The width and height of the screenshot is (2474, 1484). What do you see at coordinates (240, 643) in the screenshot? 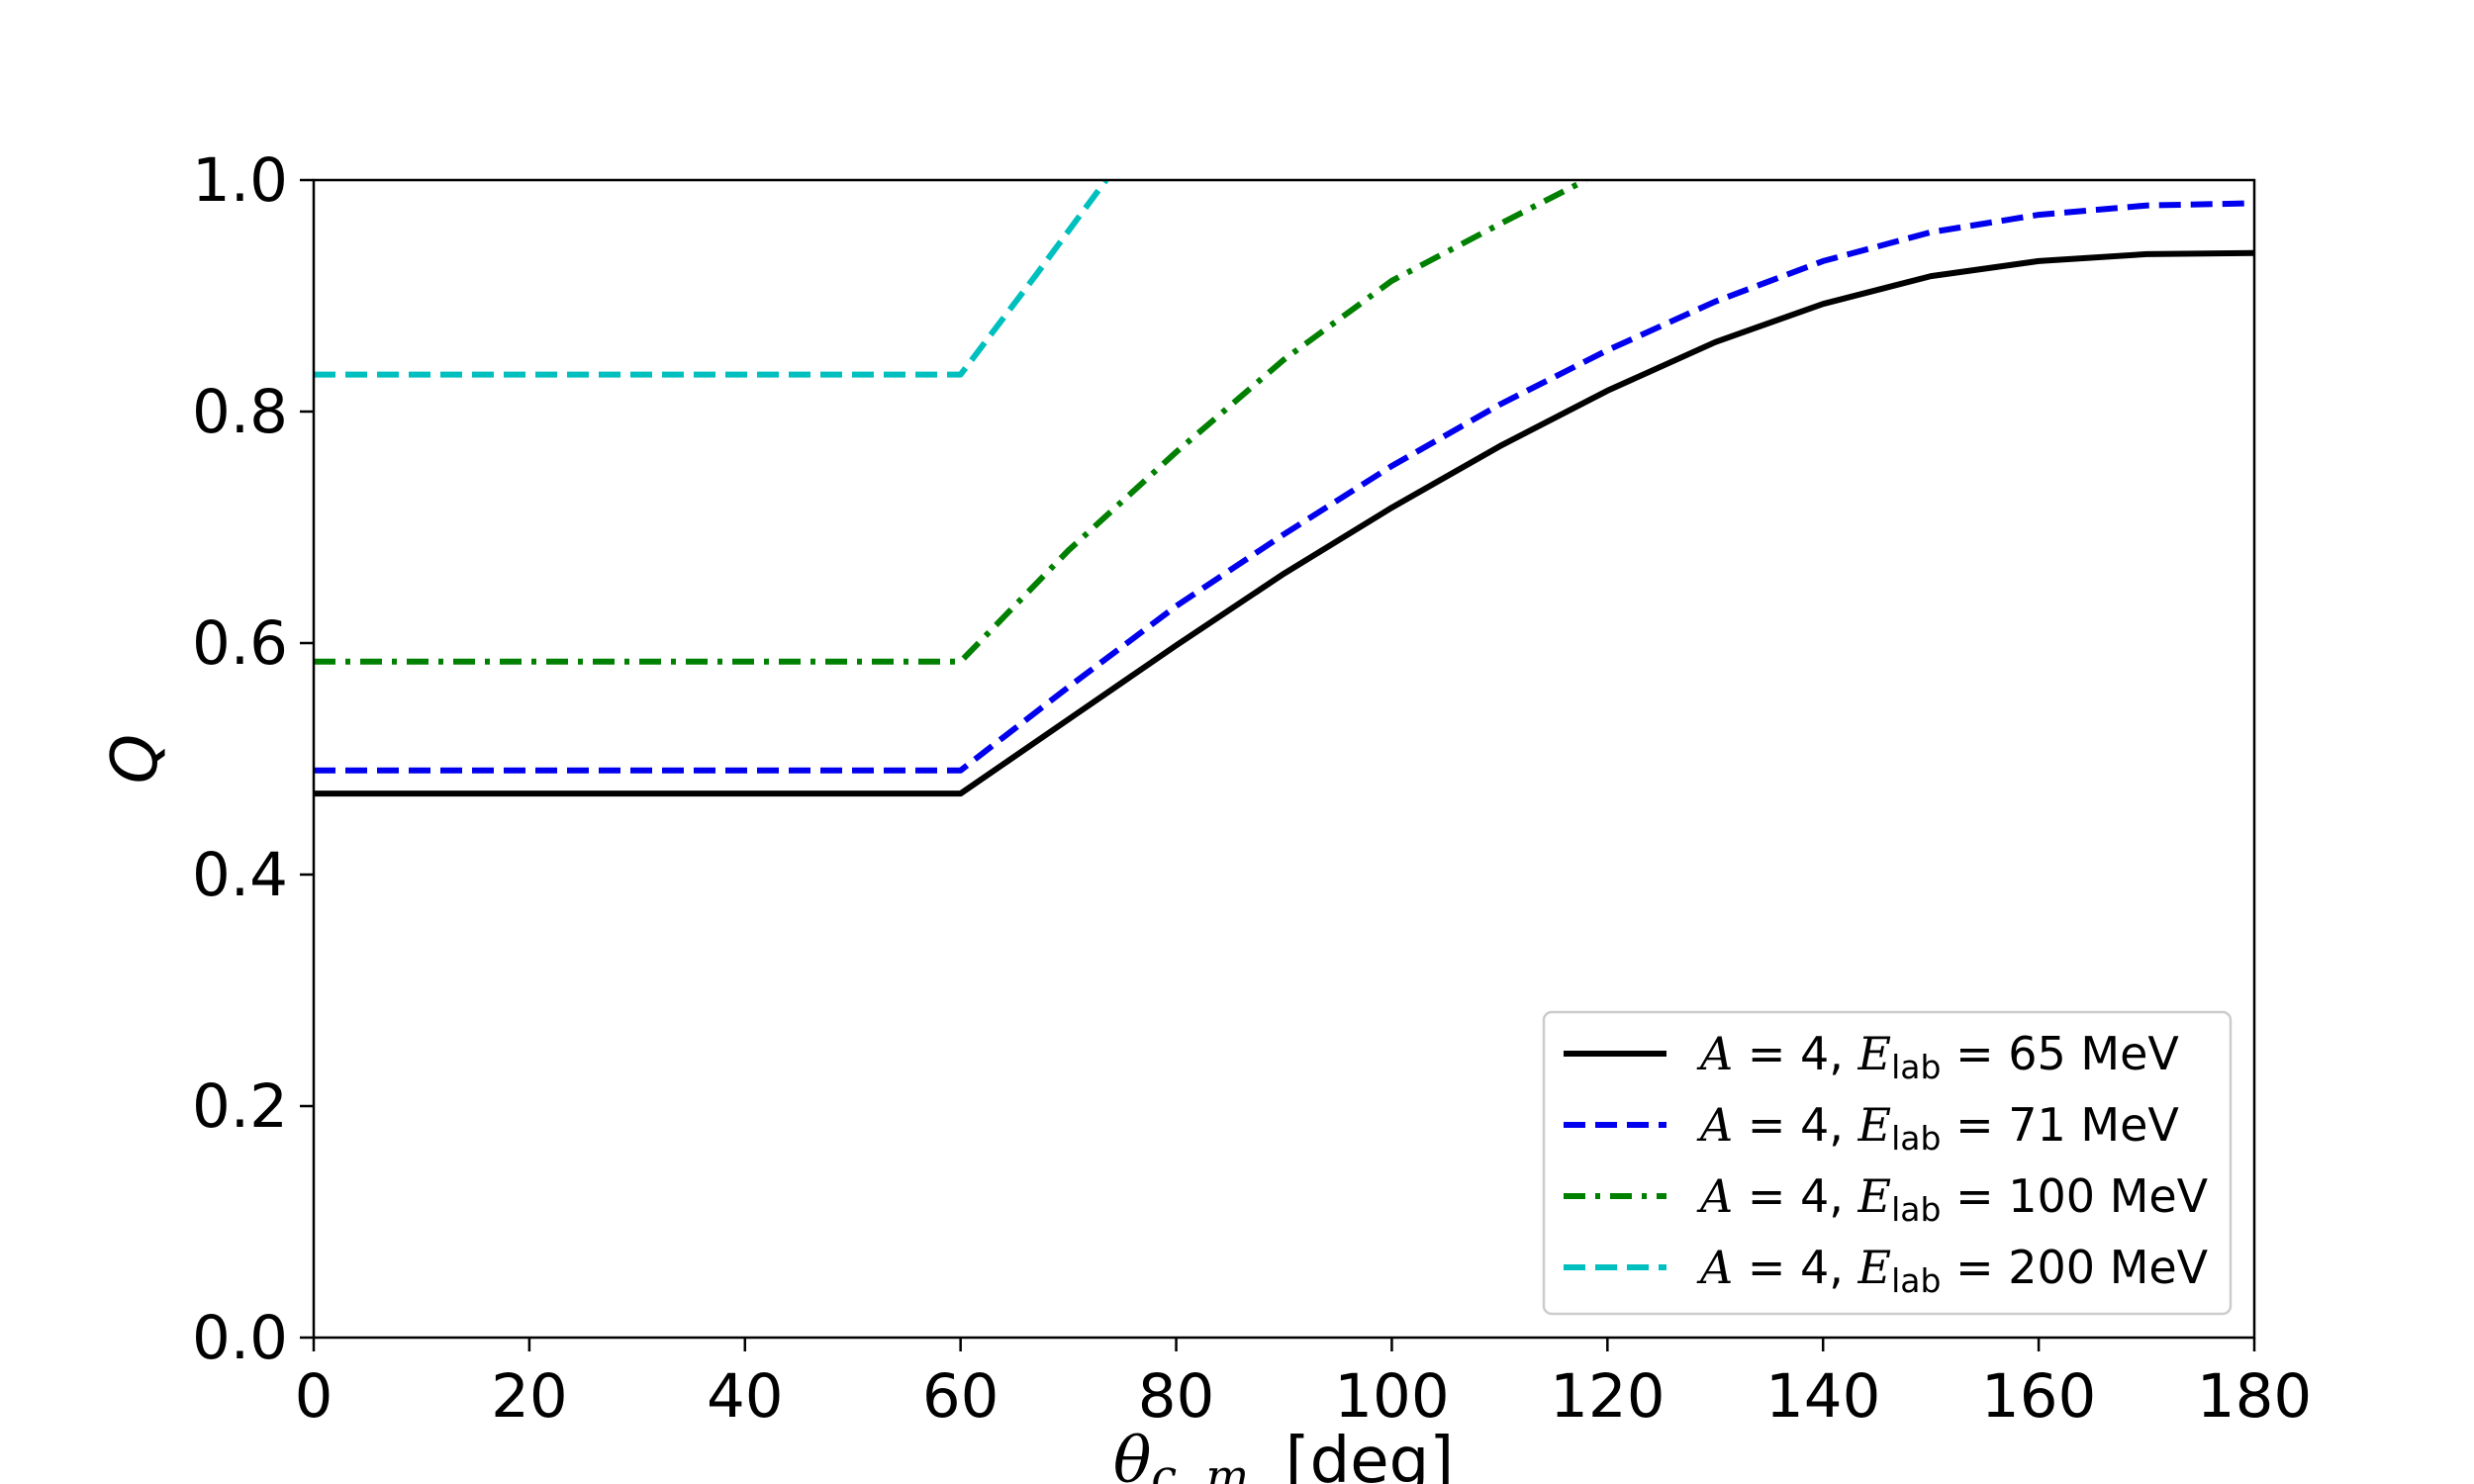
I see `y-tick-label: 0.6` at bounding box center [240, 643].